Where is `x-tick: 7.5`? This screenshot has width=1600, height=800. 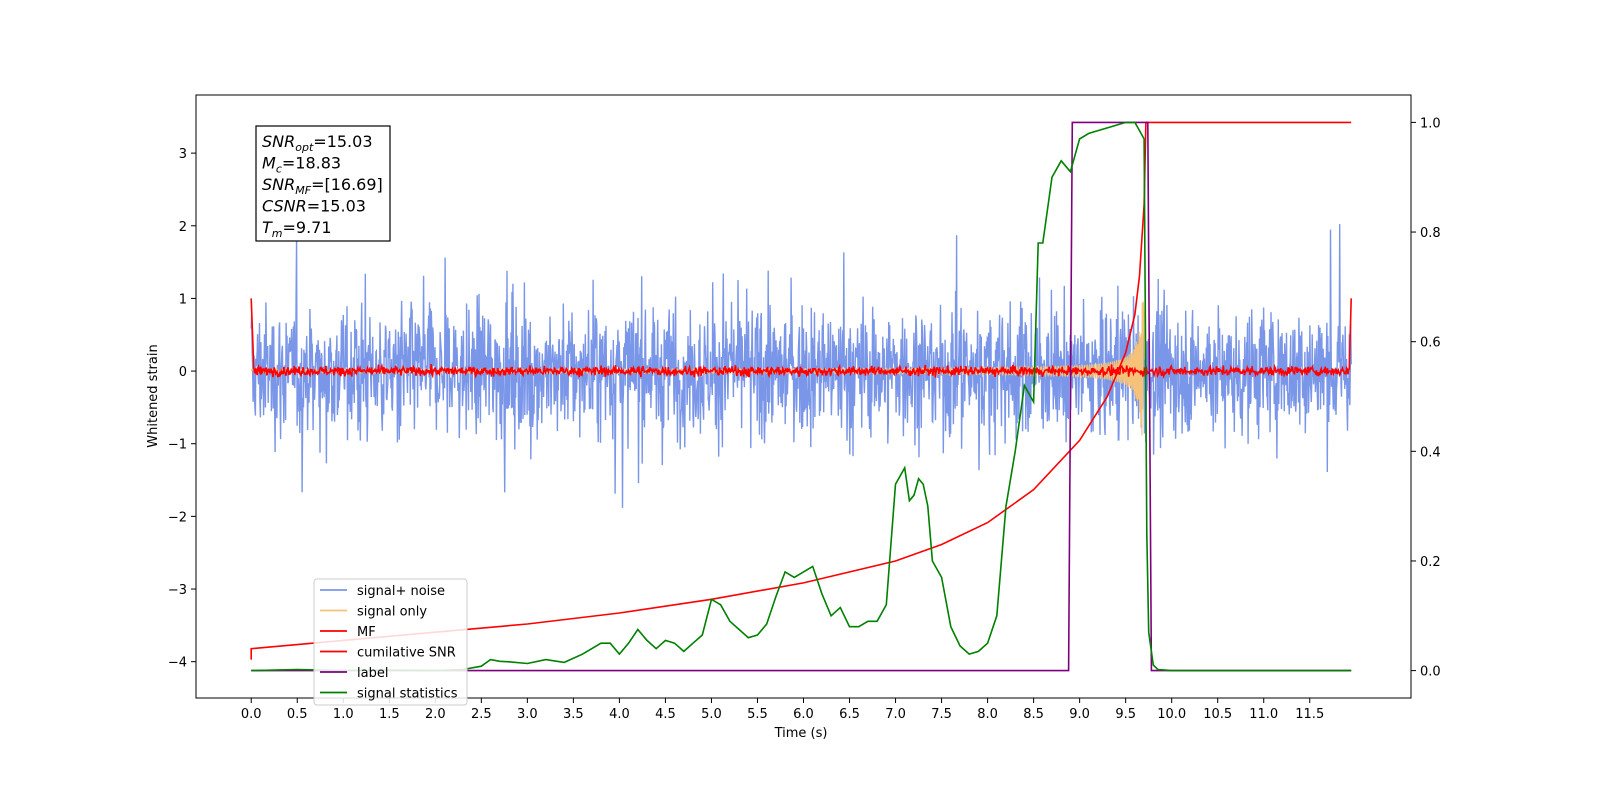 x-tick: 7.5 is located at coordinates (941, 710).